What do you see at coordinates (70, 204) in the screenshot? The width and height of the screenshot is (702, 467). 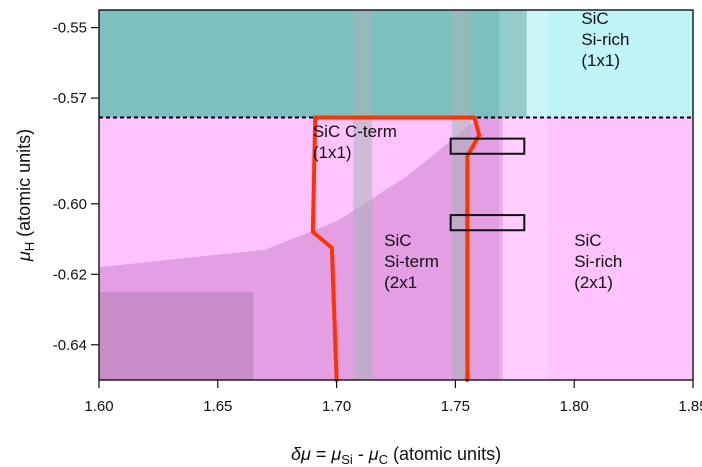 I see `y-tick-label: -0.60` at bounding box center [70, 204].